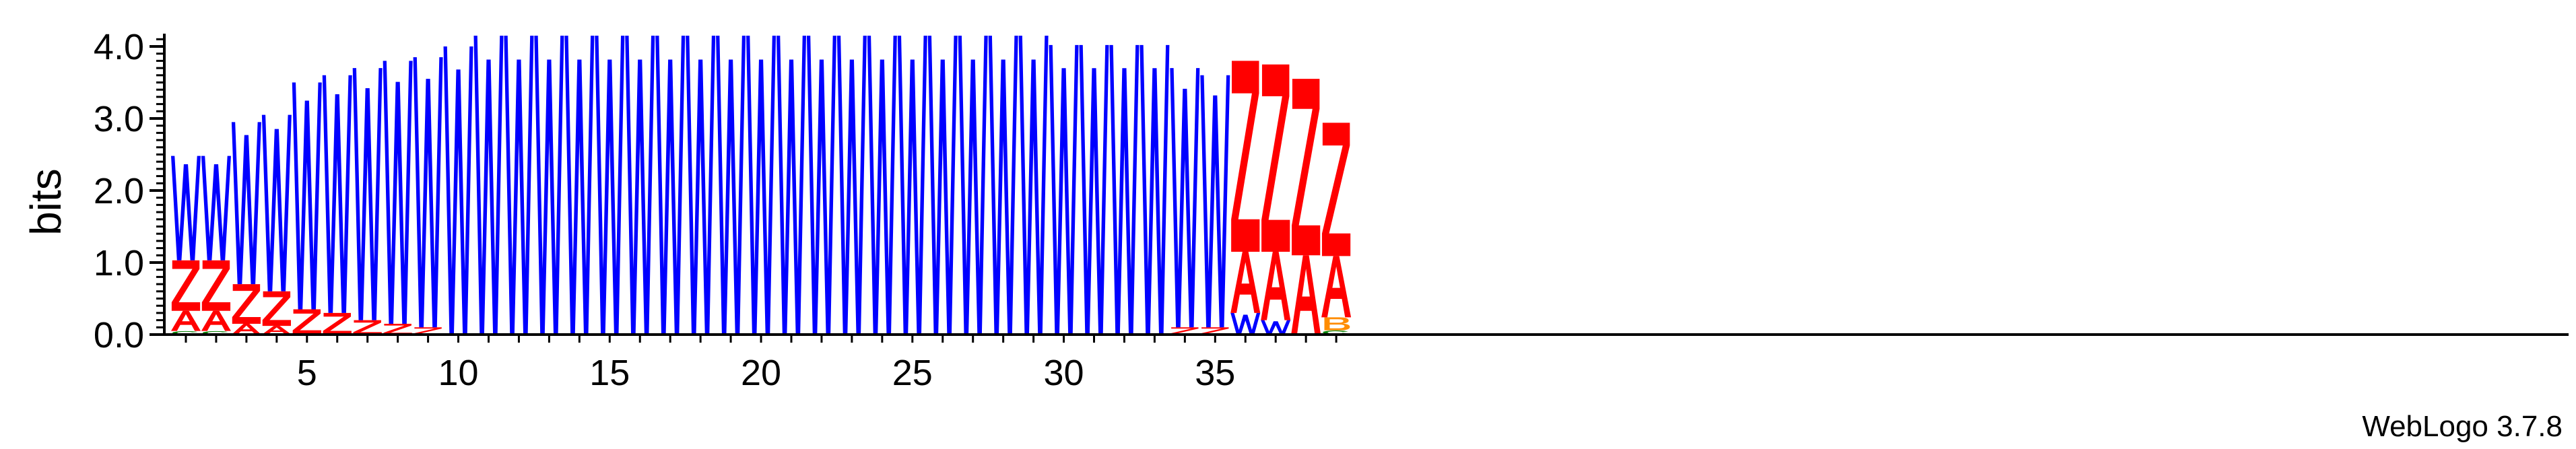 The width and height of the screenshot is (2576, 449). What do you see at coordinates (307, 373) in the screenshot?
I see `x-tick-label: 5` at bounding box center [307, 373].